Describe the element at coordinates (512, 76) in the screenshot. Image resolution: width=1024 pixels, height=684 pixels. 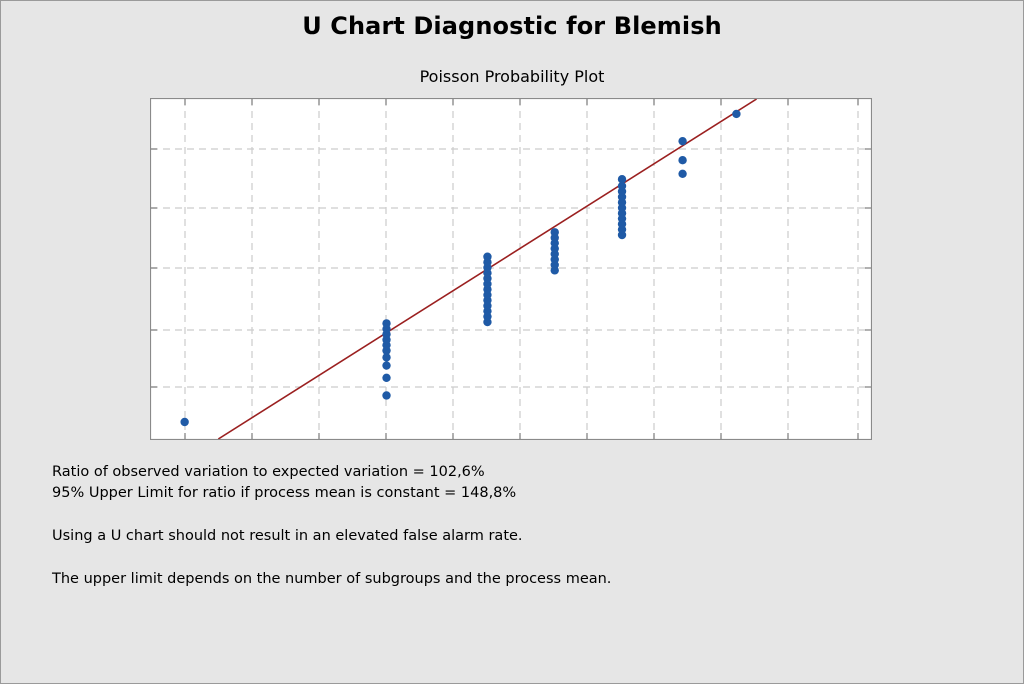
I see `plot-subtitle: Poisson Probability Plot` at that location.